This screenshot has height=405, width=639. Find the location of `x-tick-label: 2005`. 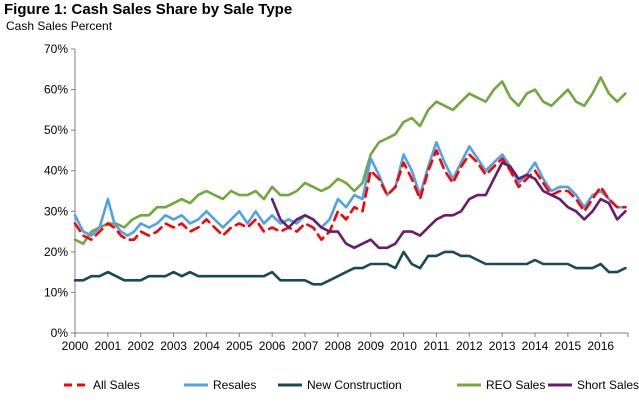

x-tick-label: 2005 is located at coordinates (239, 346).